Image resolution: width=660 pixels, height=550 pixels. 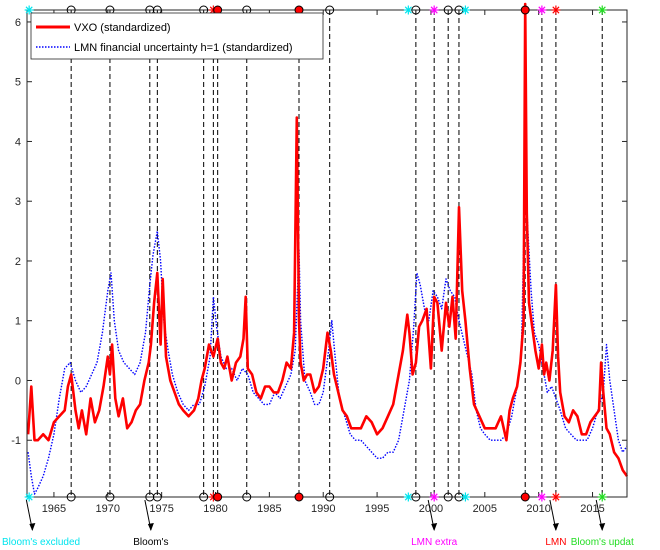 I want to click on annotation-label: LMN extra, so click(x=434, y=542).